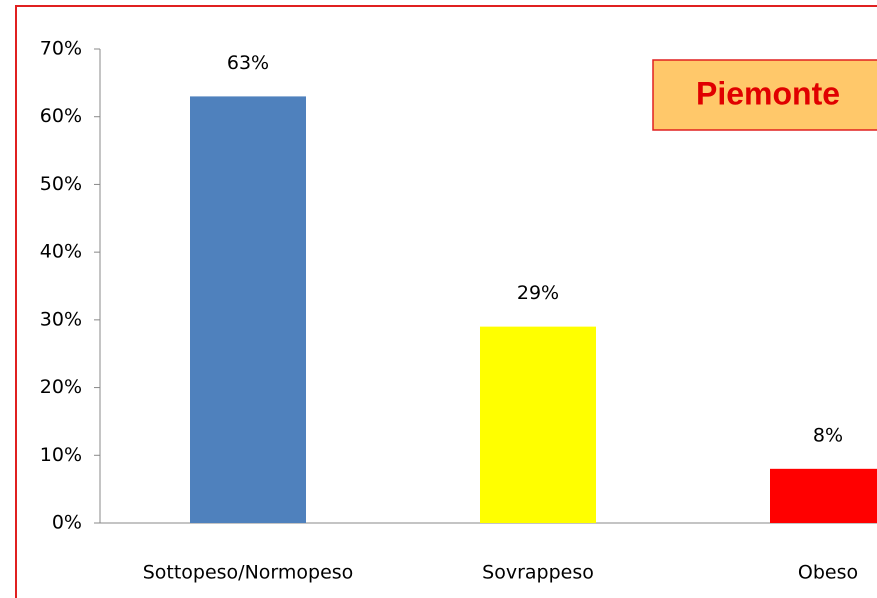 The height and width of the screenshot is (598, 877). Describe the element at coordinates (248, 573) in the screenshot. I see `x-tick-label: Sottopeso/Normopeso` at that location.